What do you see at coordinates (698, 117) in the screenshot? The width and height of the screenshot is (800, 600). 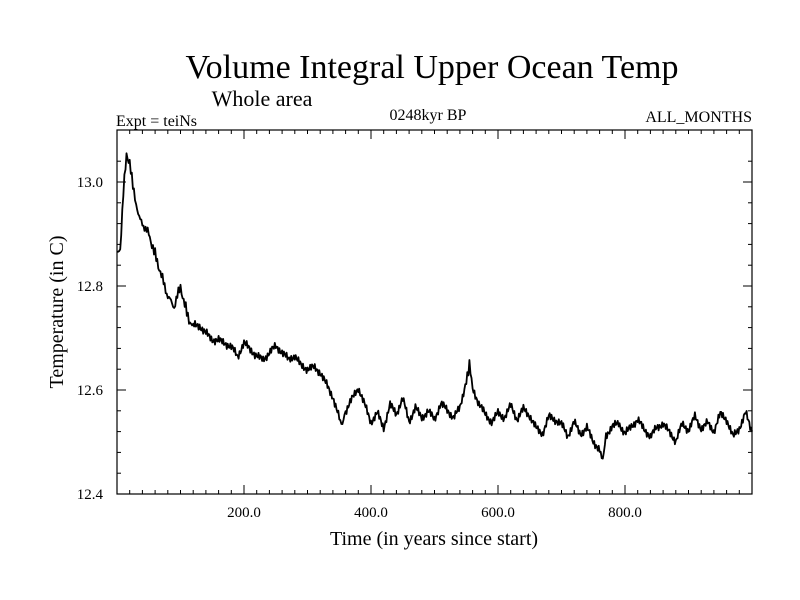 I see `months-label: ALL_MONTHS` at bounding box center [698, 117].